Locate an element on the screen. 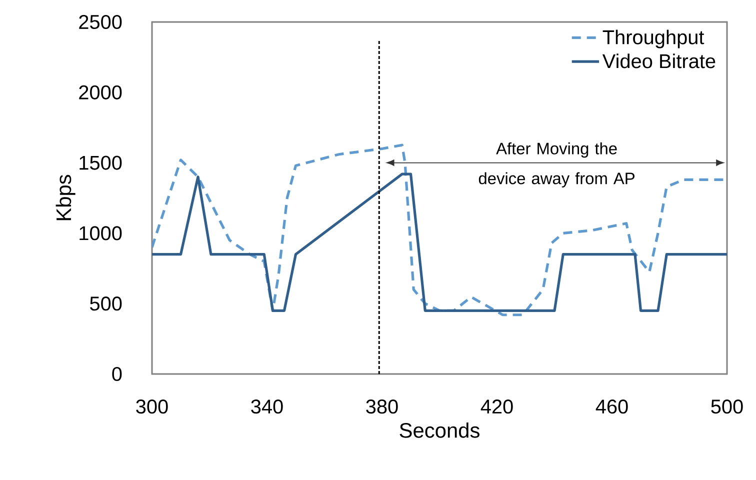 The width and height of the screenshot is (756, 480). x-tick-label: 460 is located at coordinates (612, 407).